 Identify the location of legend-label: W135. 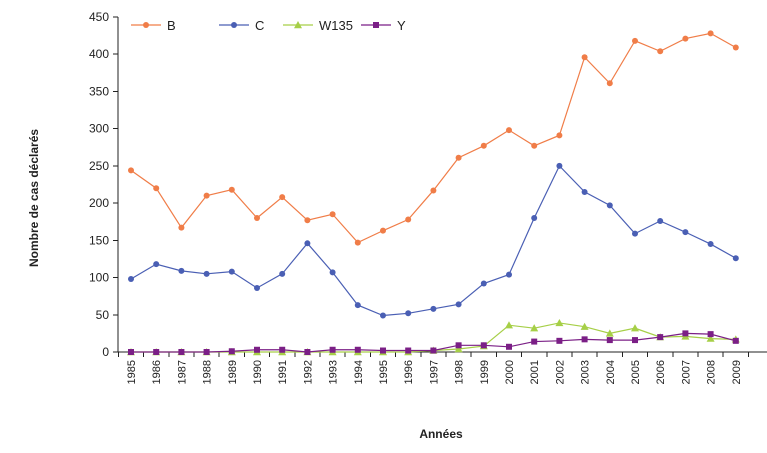
(336, 25).